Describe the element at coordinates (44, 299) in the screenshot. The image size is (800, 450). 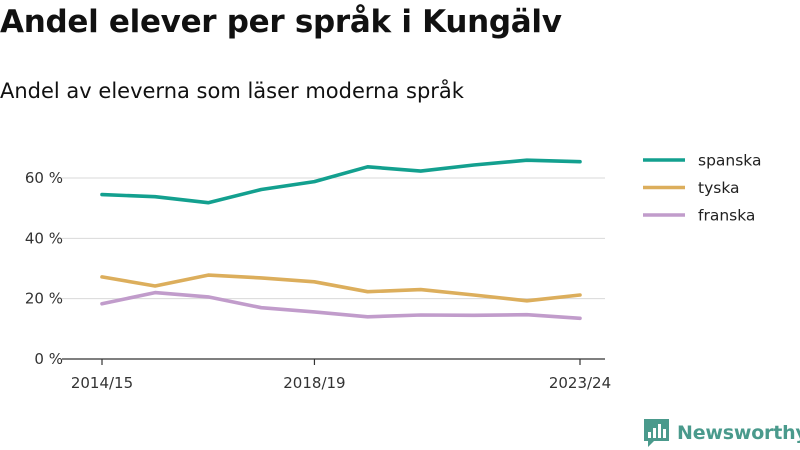
I see `y-tick-label: 20 %` at that location.